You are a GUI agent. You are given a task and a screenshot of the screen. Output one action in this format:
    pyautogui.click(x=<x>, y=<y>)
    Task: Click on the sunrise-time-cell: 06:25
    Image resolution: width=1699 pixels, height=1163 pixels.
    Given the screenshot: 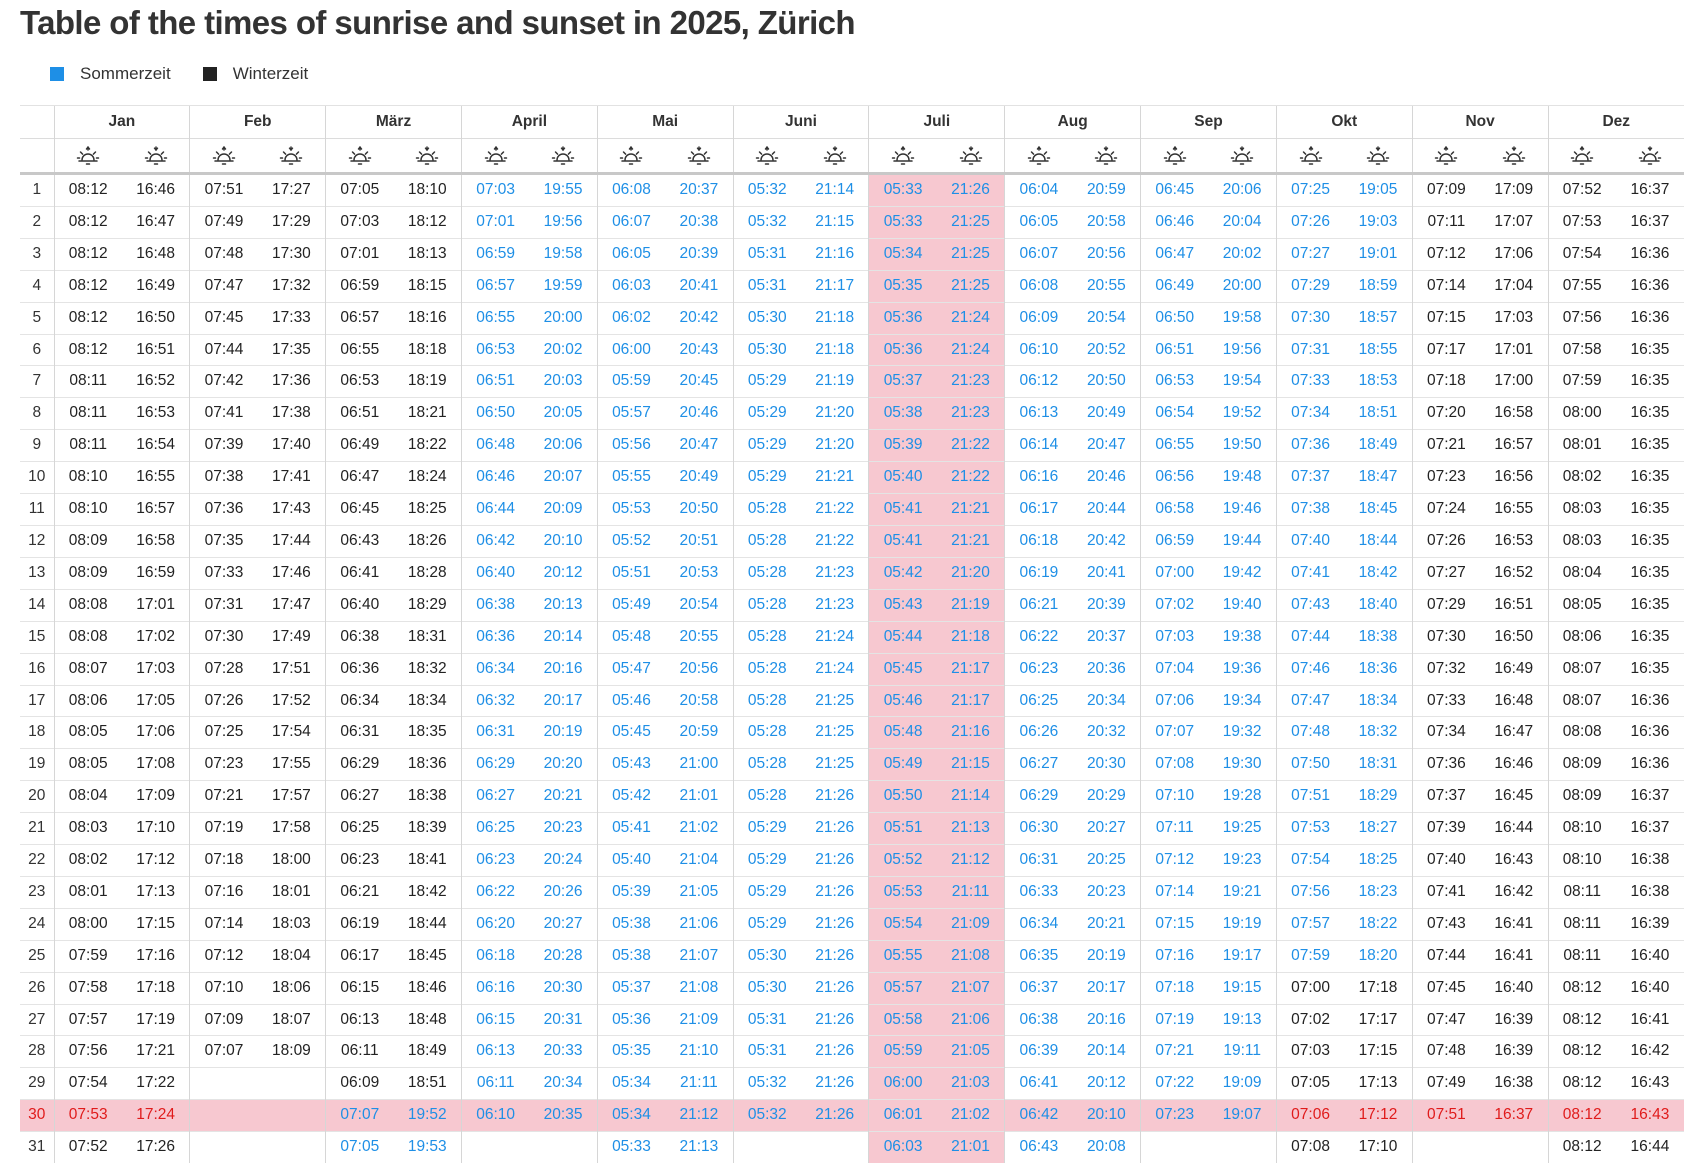 What is the action you would take?
    pyautogui.click(x=360, y=829)
    